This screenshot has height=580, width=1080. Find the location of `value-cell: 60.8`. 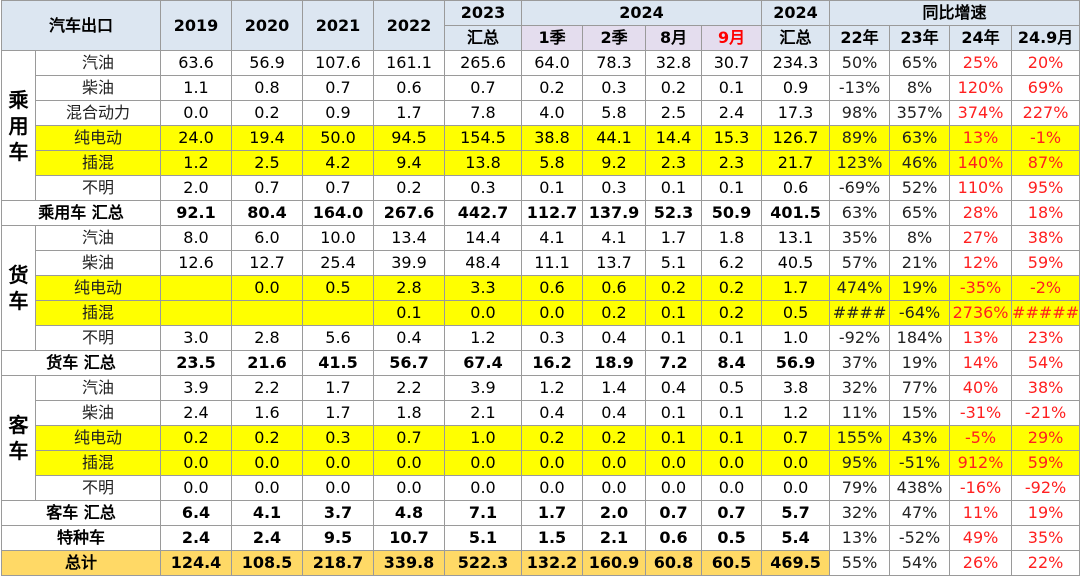

value-cell: 60.8 is located at coordinates (674, 563).